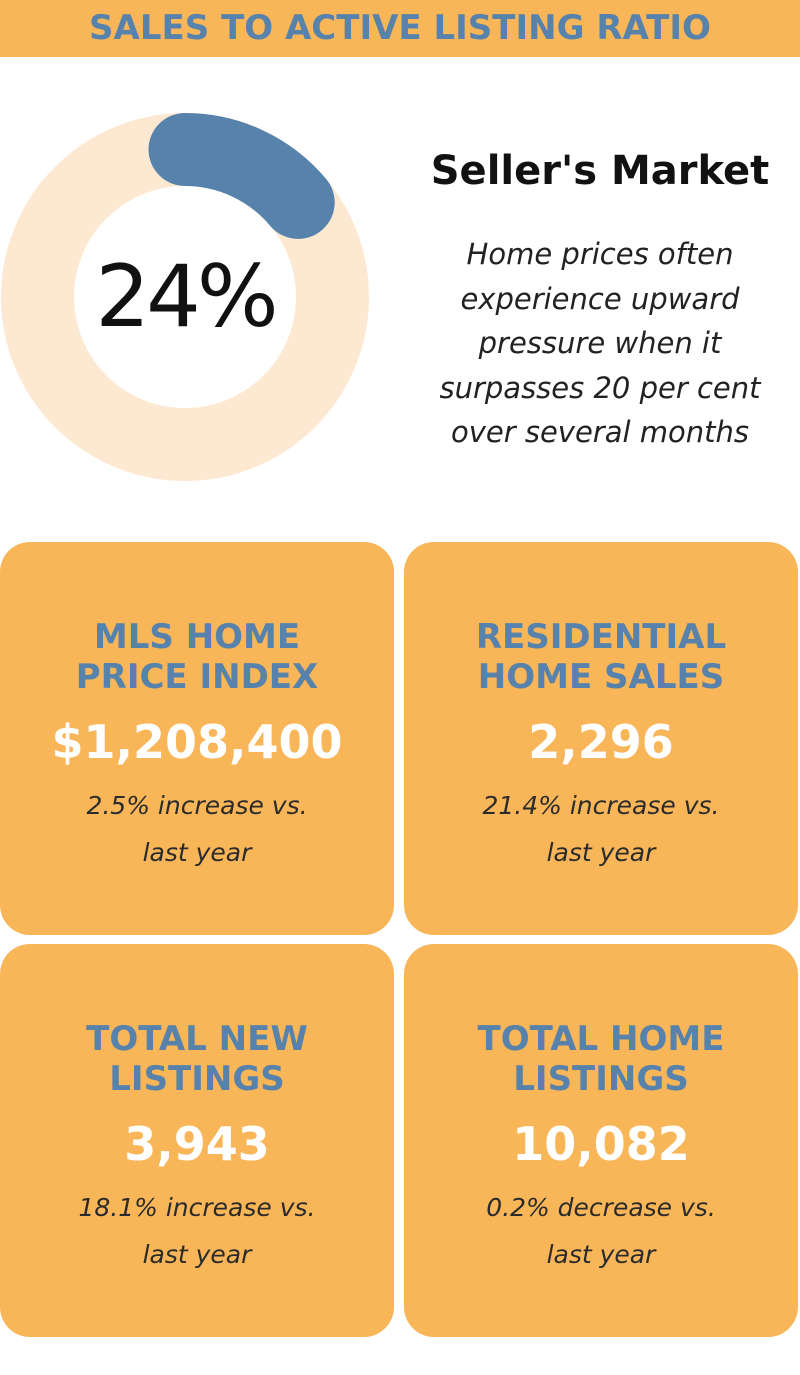  What do you see at coordinates (601, 742) in the screenshot?
I see `stat-card-value: 2,296` at bounding box center [601, 742].